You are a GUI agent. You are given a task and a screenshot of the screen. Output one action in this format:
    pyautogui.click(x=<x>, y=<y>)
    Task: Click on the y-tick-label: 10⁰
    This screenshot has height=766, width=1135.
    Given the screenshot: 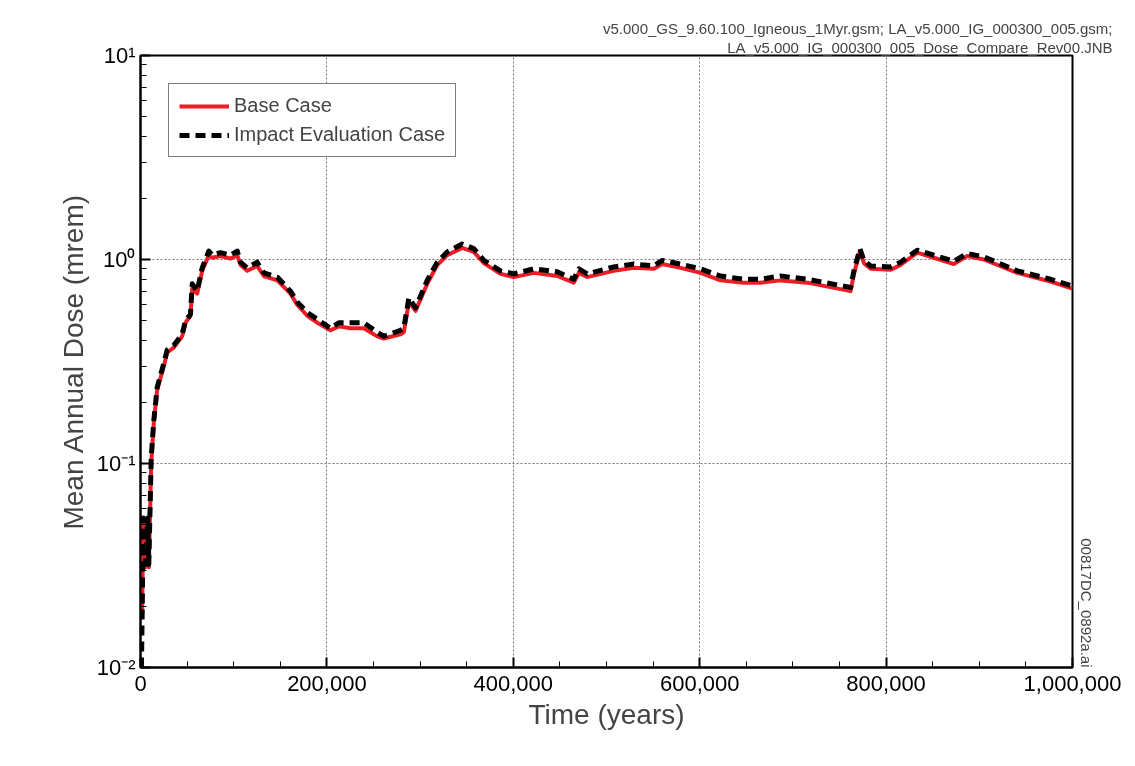 What is the action you would take?
    pyautogui.click(x=119, y=259)
    